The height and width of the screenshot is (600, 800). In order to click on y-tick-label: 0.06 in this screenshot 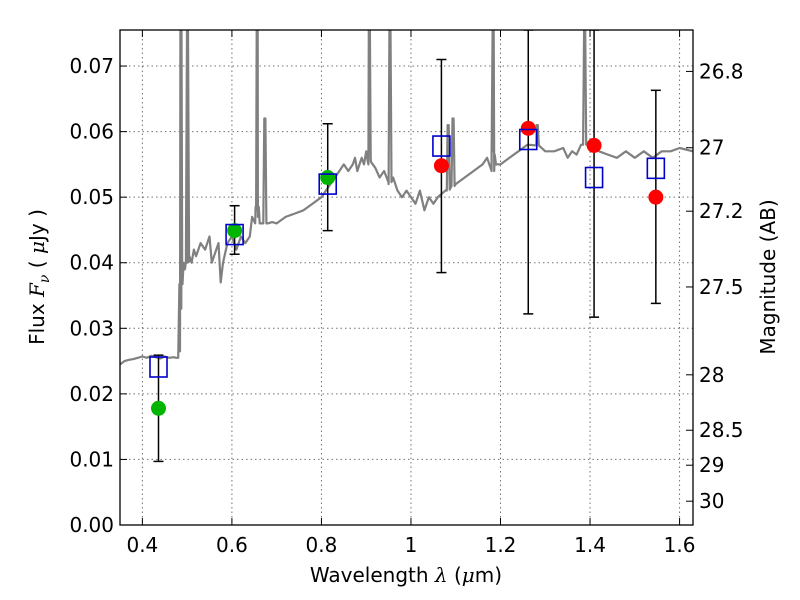, I will do `click(91, 132)`.